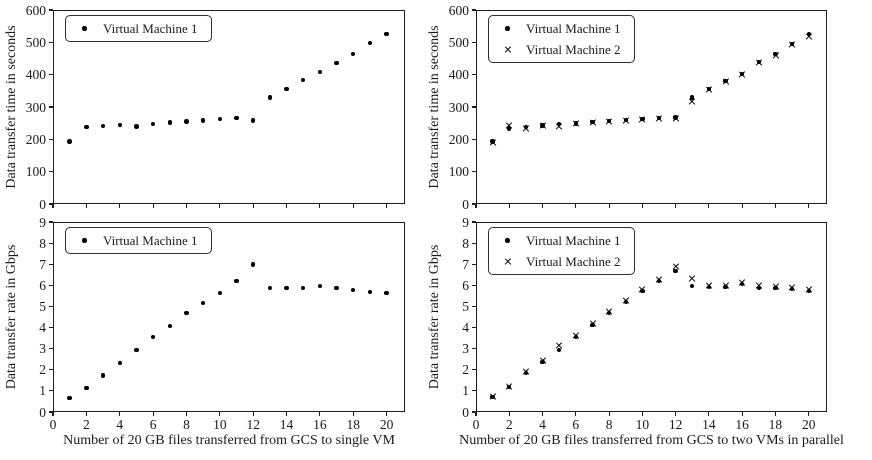 The image size is (872, 460). I want to click on y-tick-label: 0, so click(465, 204).